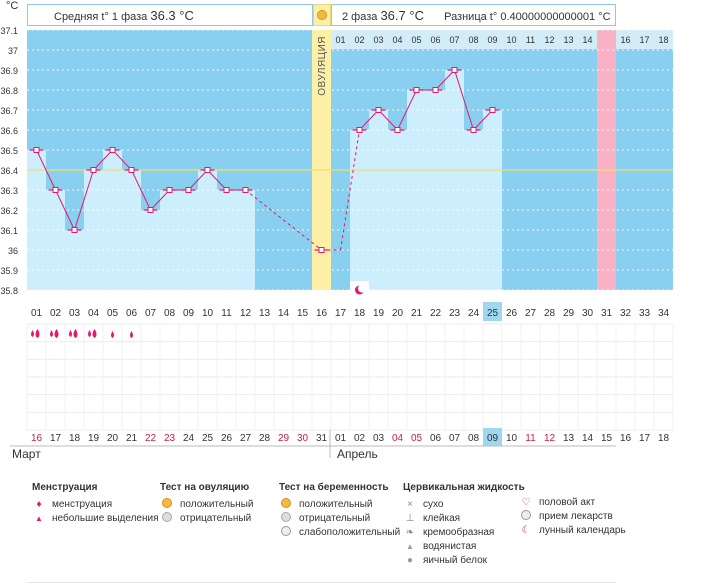 The image size is (711, 587). Describe the element at coordinates (170, 438) in the screenshot. I see `date-label: 23` at that location.